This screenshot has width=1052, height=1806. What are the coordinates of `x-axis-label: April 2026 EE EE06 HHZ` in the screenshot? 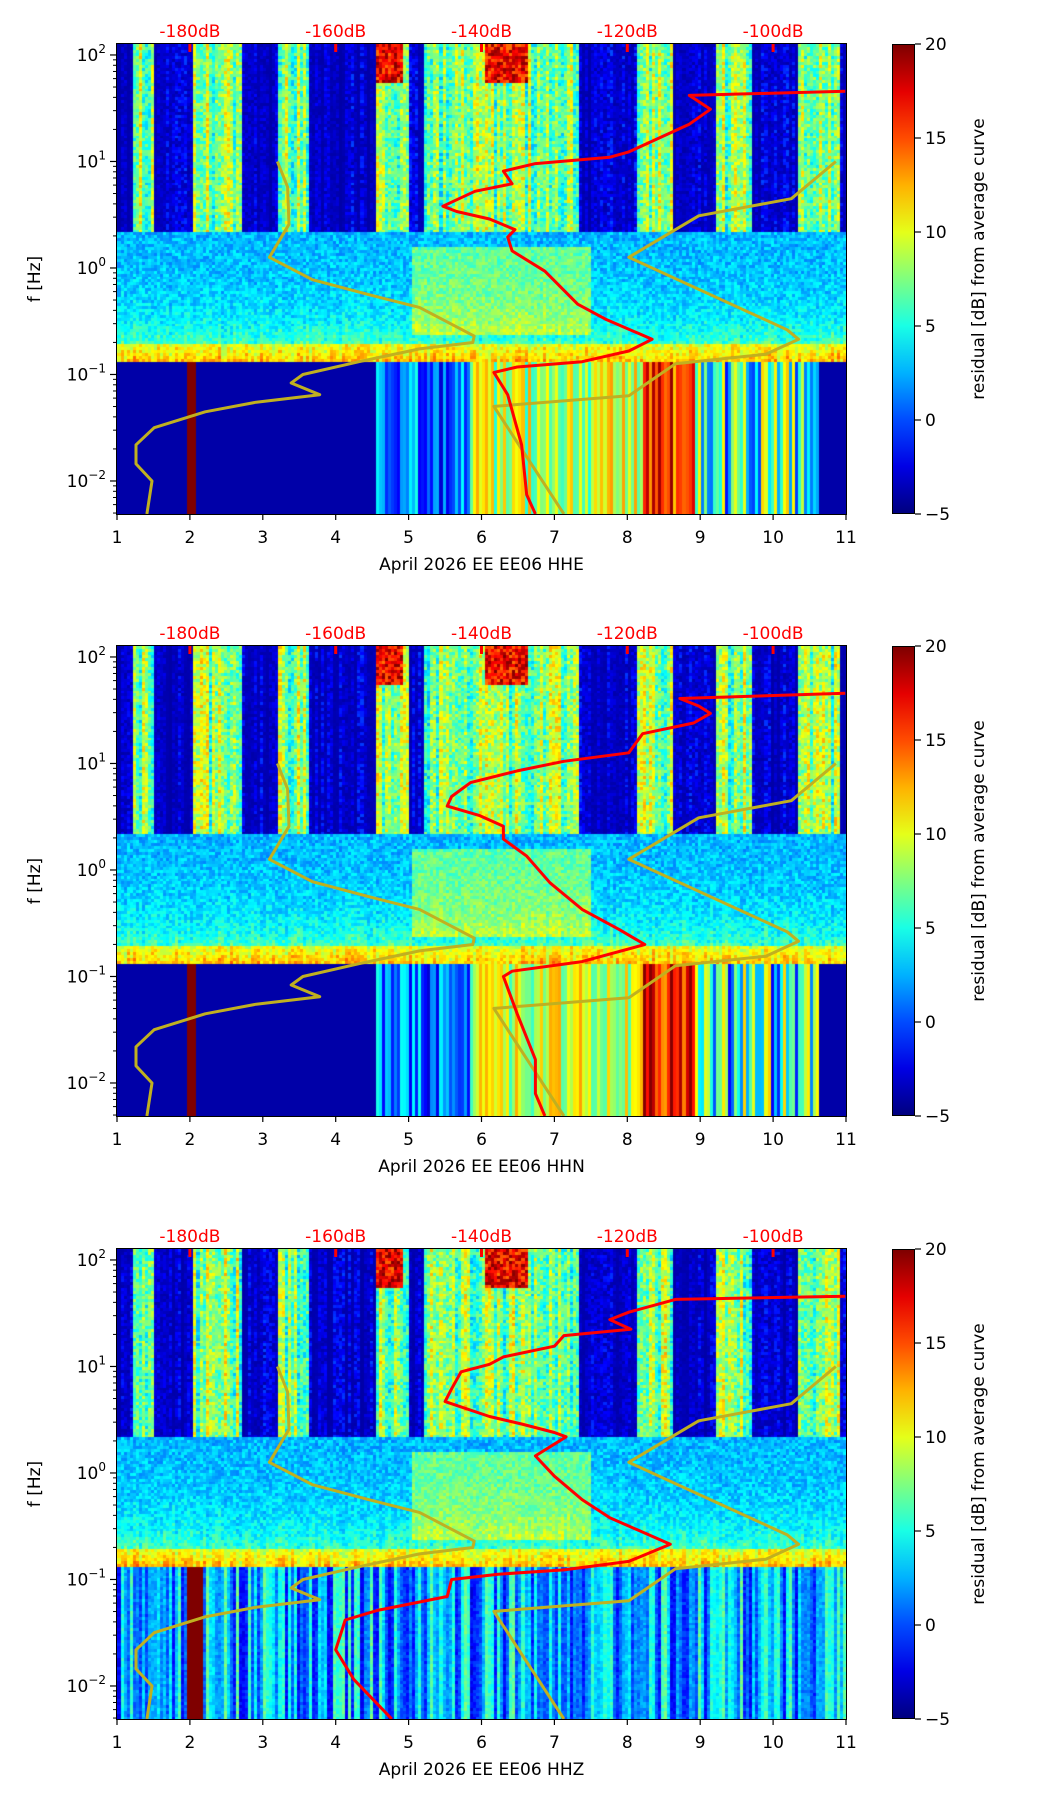 It's located at (482, 1770).